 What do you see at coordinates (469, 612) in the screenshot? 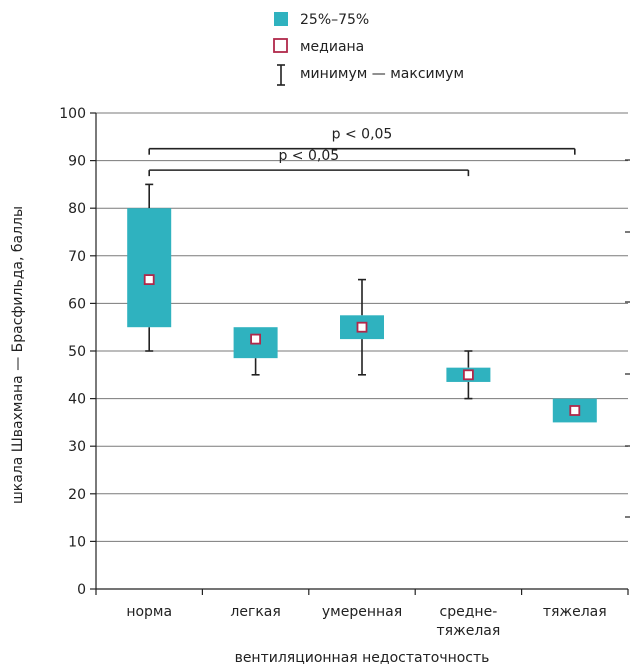
I see `x-tick-label: средне-` at bounding box center [469, 612].